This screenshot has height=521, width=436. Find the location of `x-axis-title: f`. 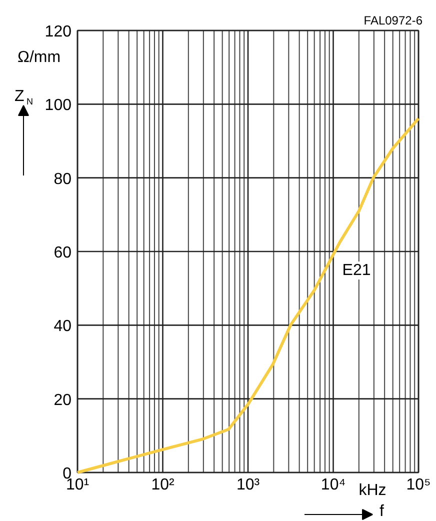

x-axis-title: f is located at coordinates (382, 511).